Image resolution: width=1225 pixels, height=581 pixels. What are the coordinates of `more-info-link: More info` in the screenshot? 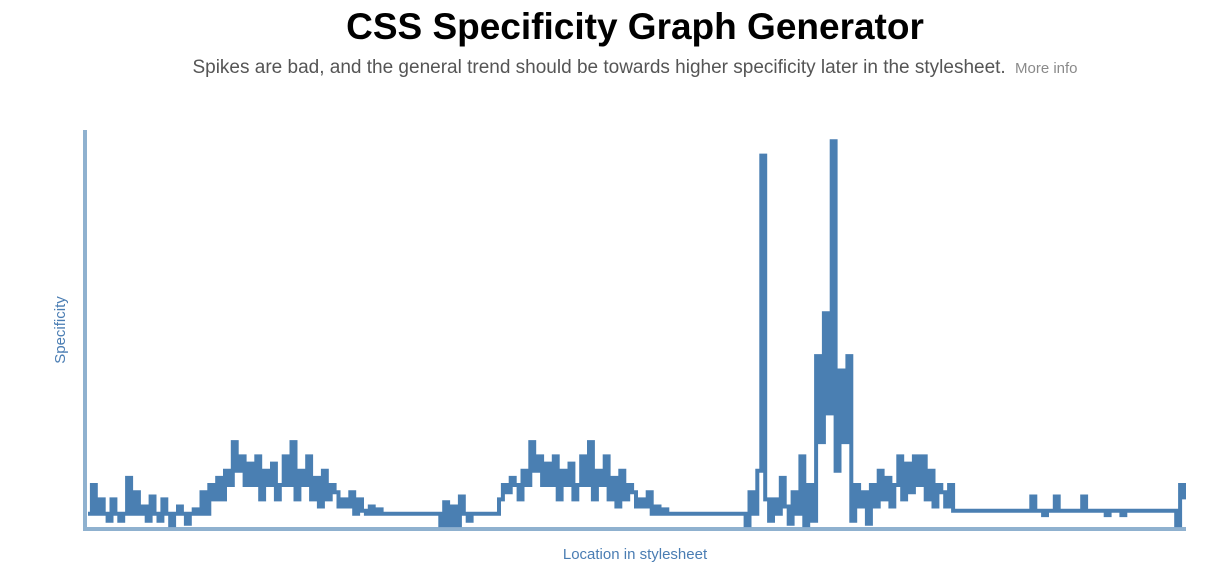 It's located at (1046, 68).